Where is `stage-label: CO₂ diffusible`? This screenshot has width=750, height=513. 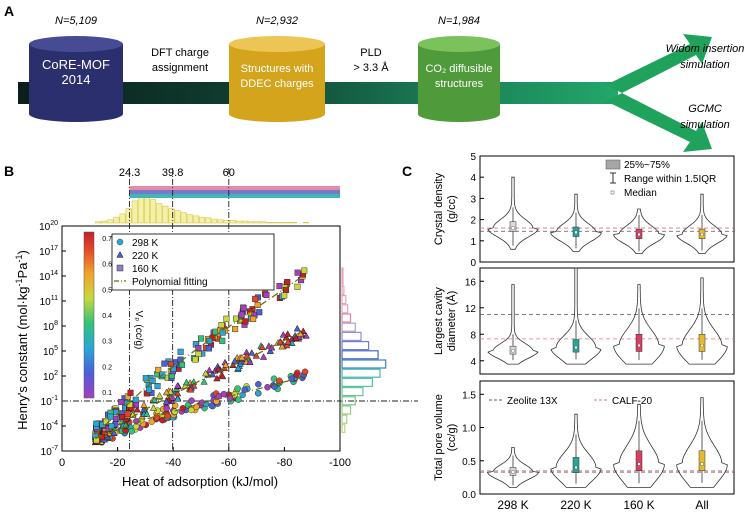 stage-label: CO₂ diffusible is located at coordinates (458, 69).